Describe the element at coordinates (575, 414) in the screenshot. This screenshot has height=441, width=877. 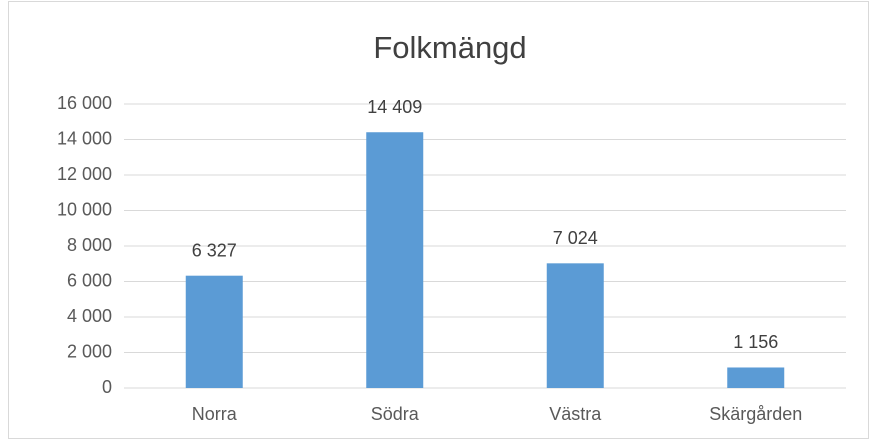
I see `x-tick-label: Västra` at that location.